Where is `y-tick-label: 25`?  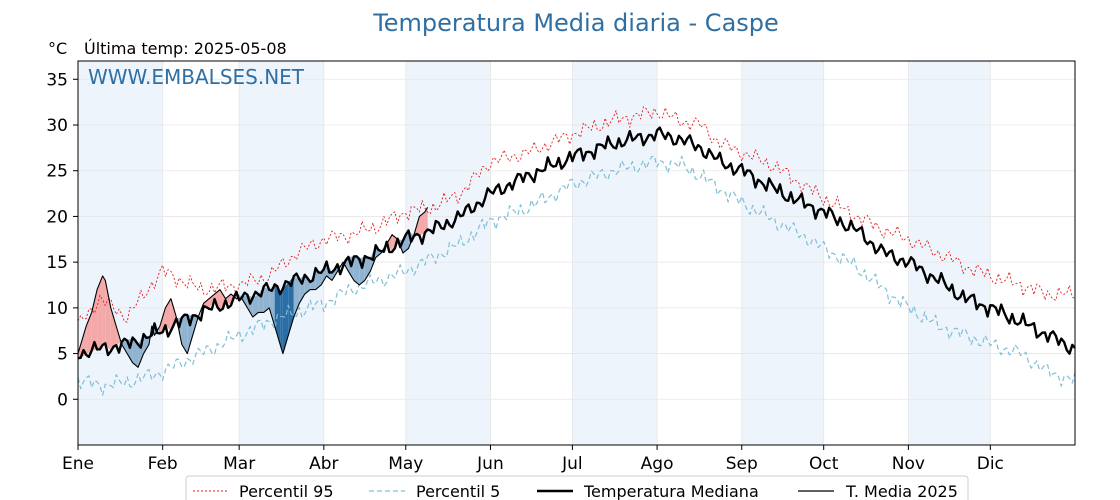
y-tick-label: 25 is located at coordinates (57, 172).